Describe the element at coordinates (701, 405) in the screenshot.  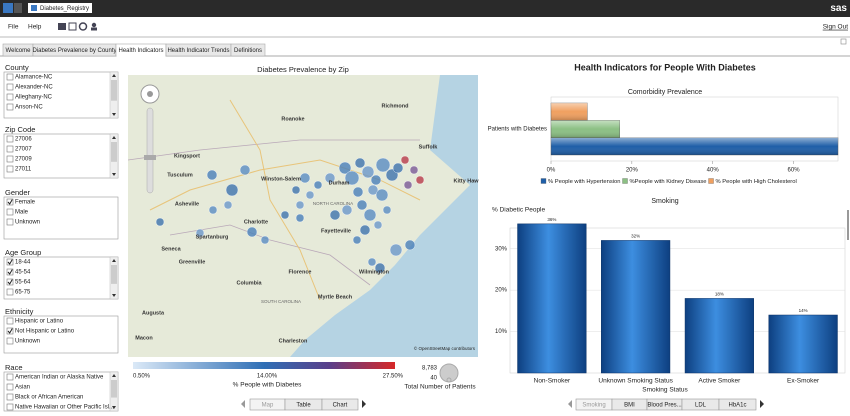
I see `button-label: LDL` at that location.